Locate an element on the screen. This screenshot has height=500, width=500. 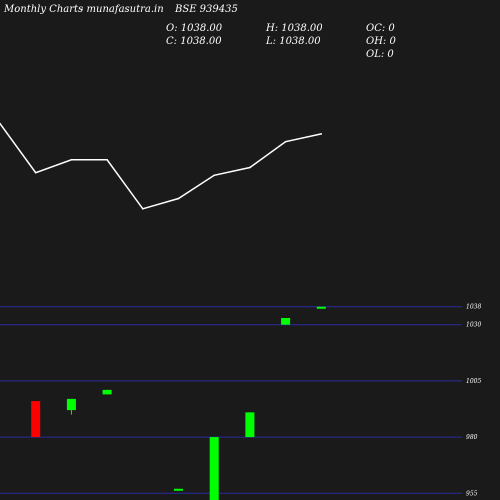
app-title: Monthly Charts is located at coordinates (44, 9).